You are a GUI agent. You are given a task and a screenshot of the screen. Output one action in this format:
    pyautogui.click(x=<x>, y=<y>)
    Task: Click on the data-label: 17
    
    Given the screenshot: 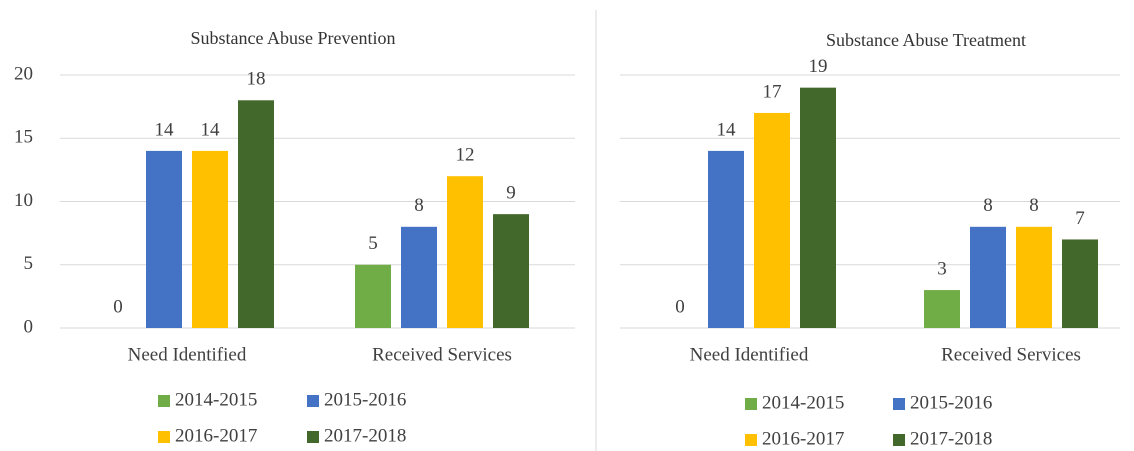 What is the action you would take?
    pyautogui.click(x=772, y=91)
    